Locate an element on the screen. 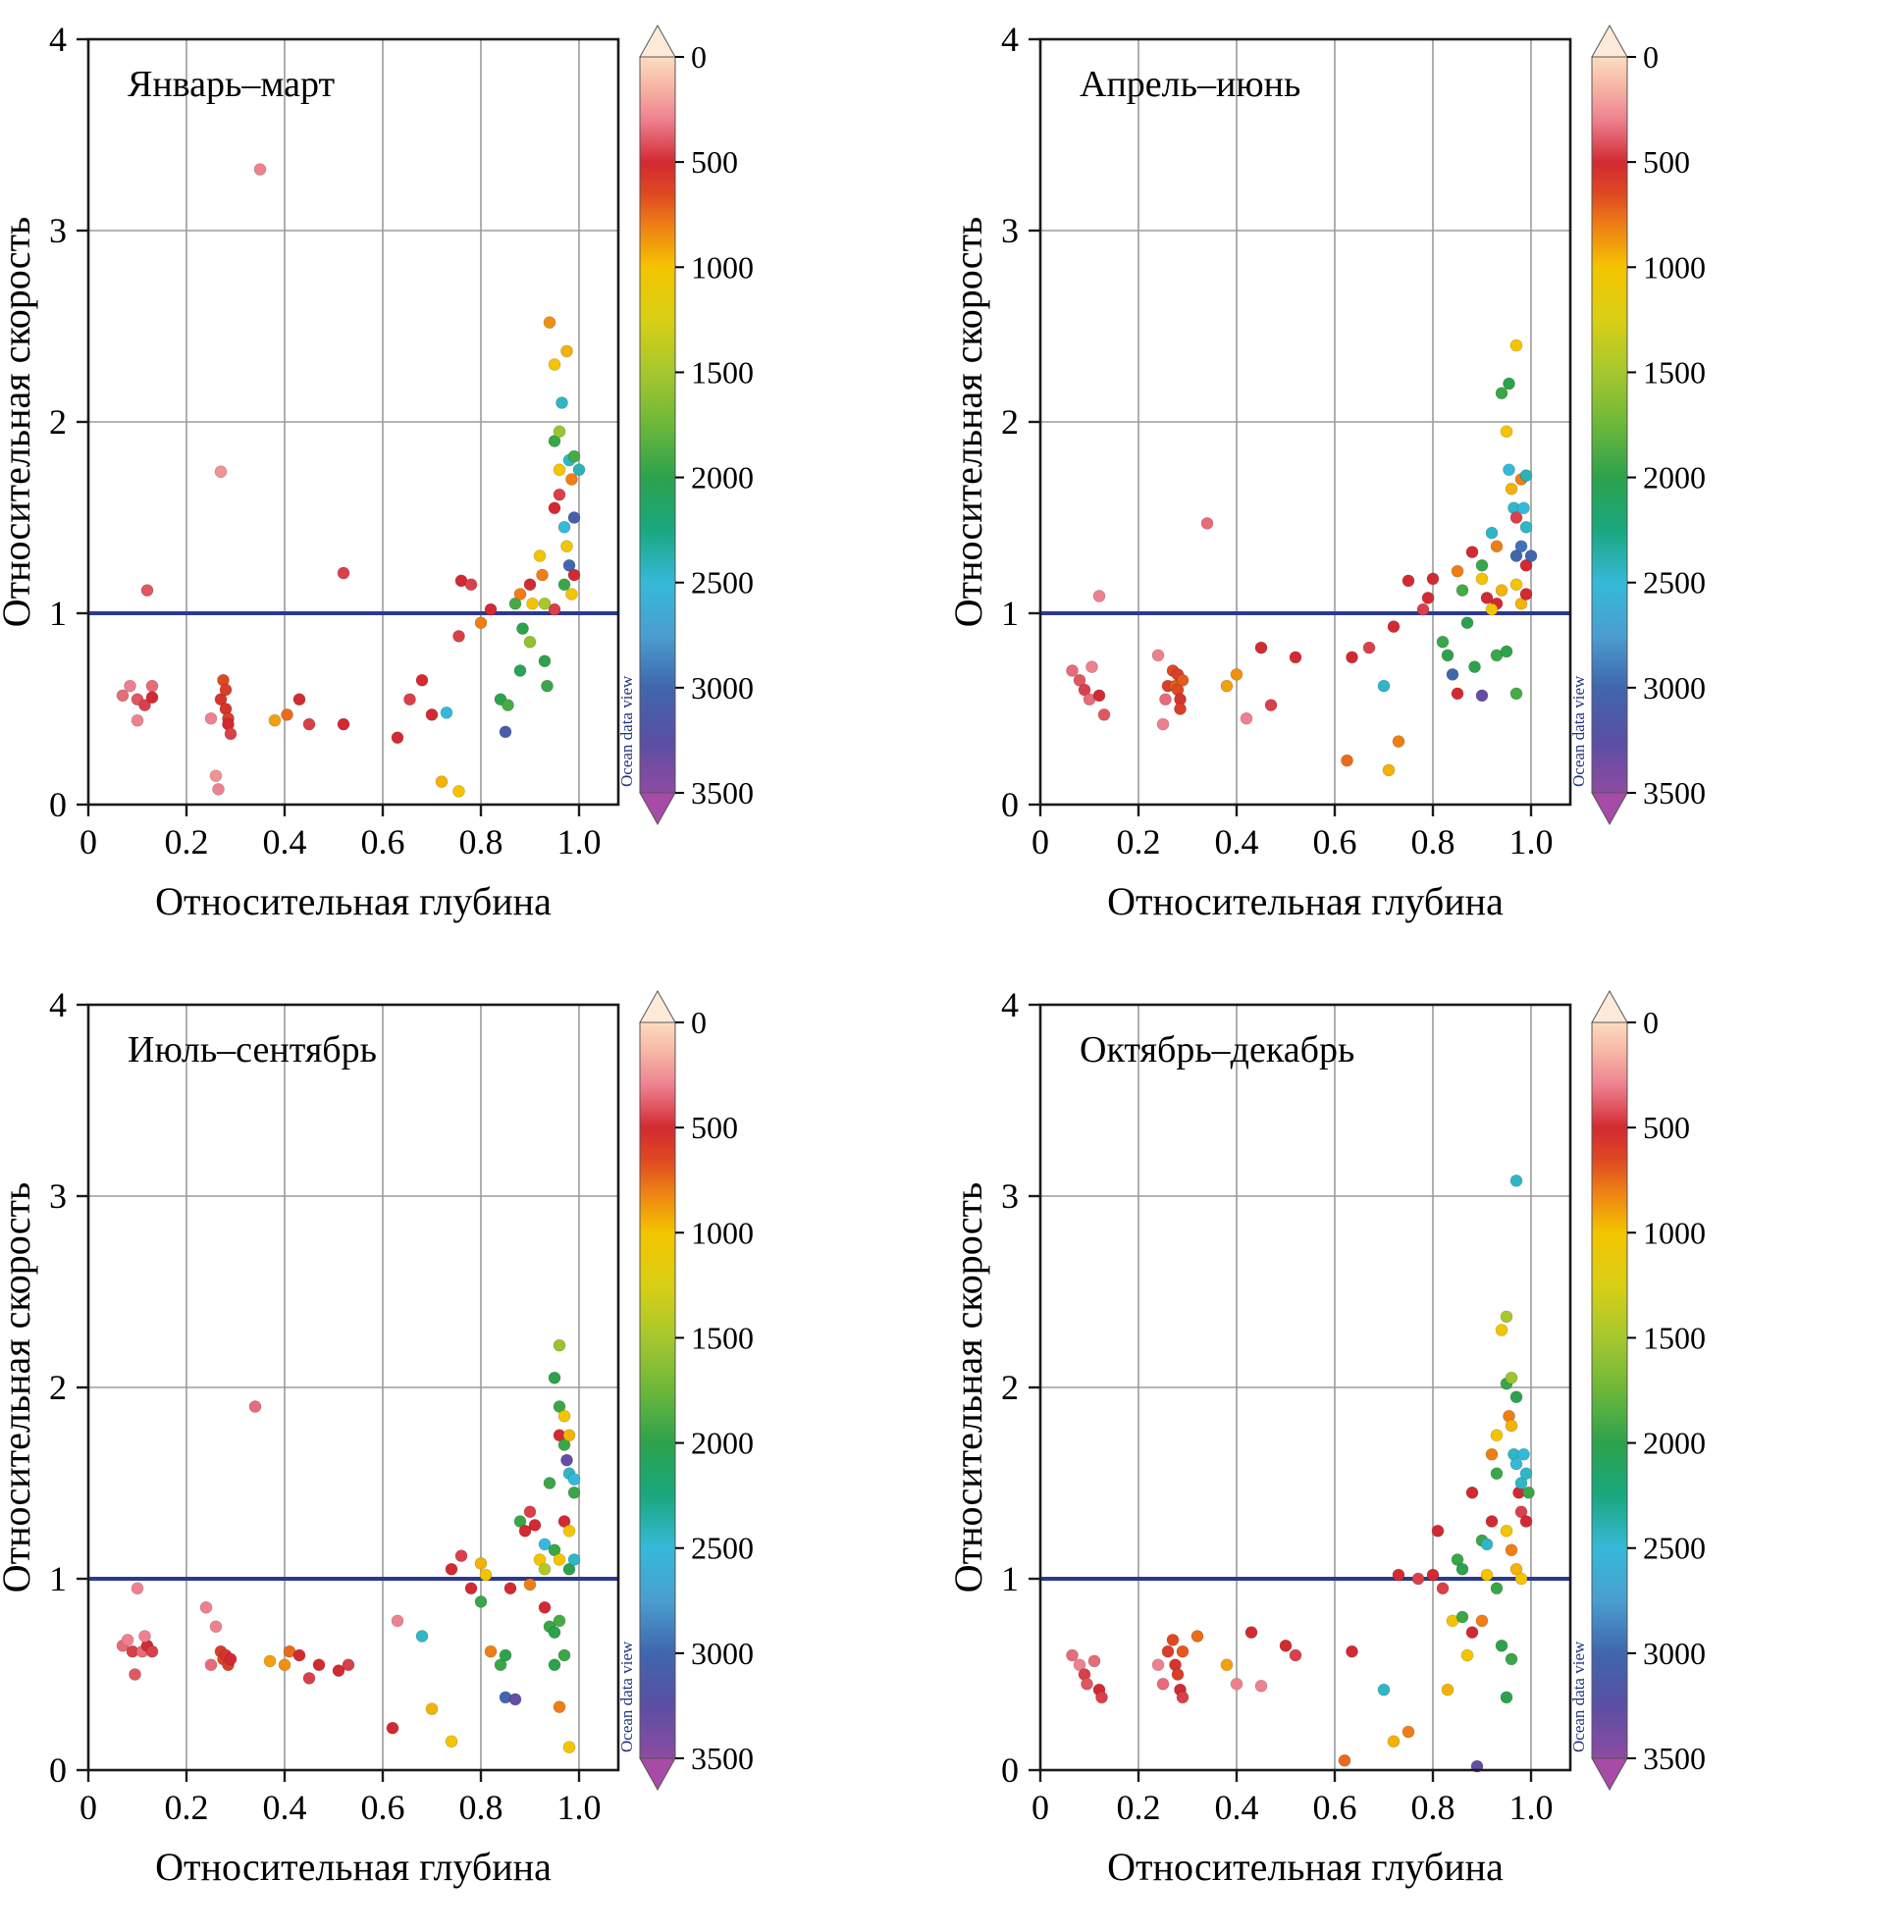 Image resolution: width=1904 pixels, height=1932 pixels. ocean-data-view-watermark: Ocean data view is located at coordinates (1578, 1697).